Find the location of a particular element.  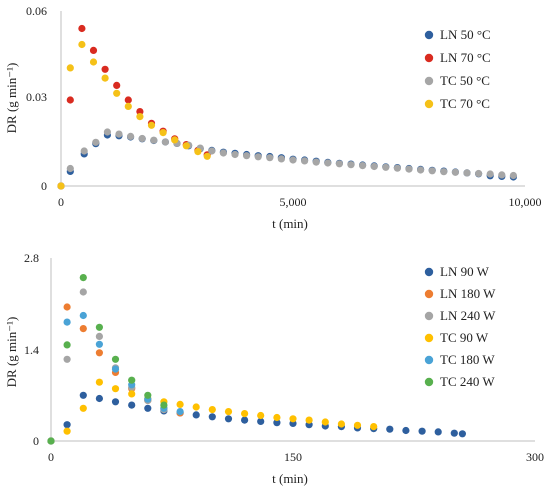

x-tick-label: 150 is located at coordinates (293, 457).